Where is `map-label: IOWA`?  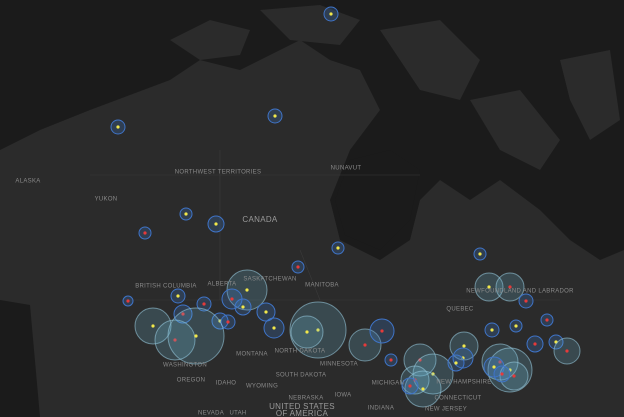
map-label: IOWA is located at coordinates (343, 396).